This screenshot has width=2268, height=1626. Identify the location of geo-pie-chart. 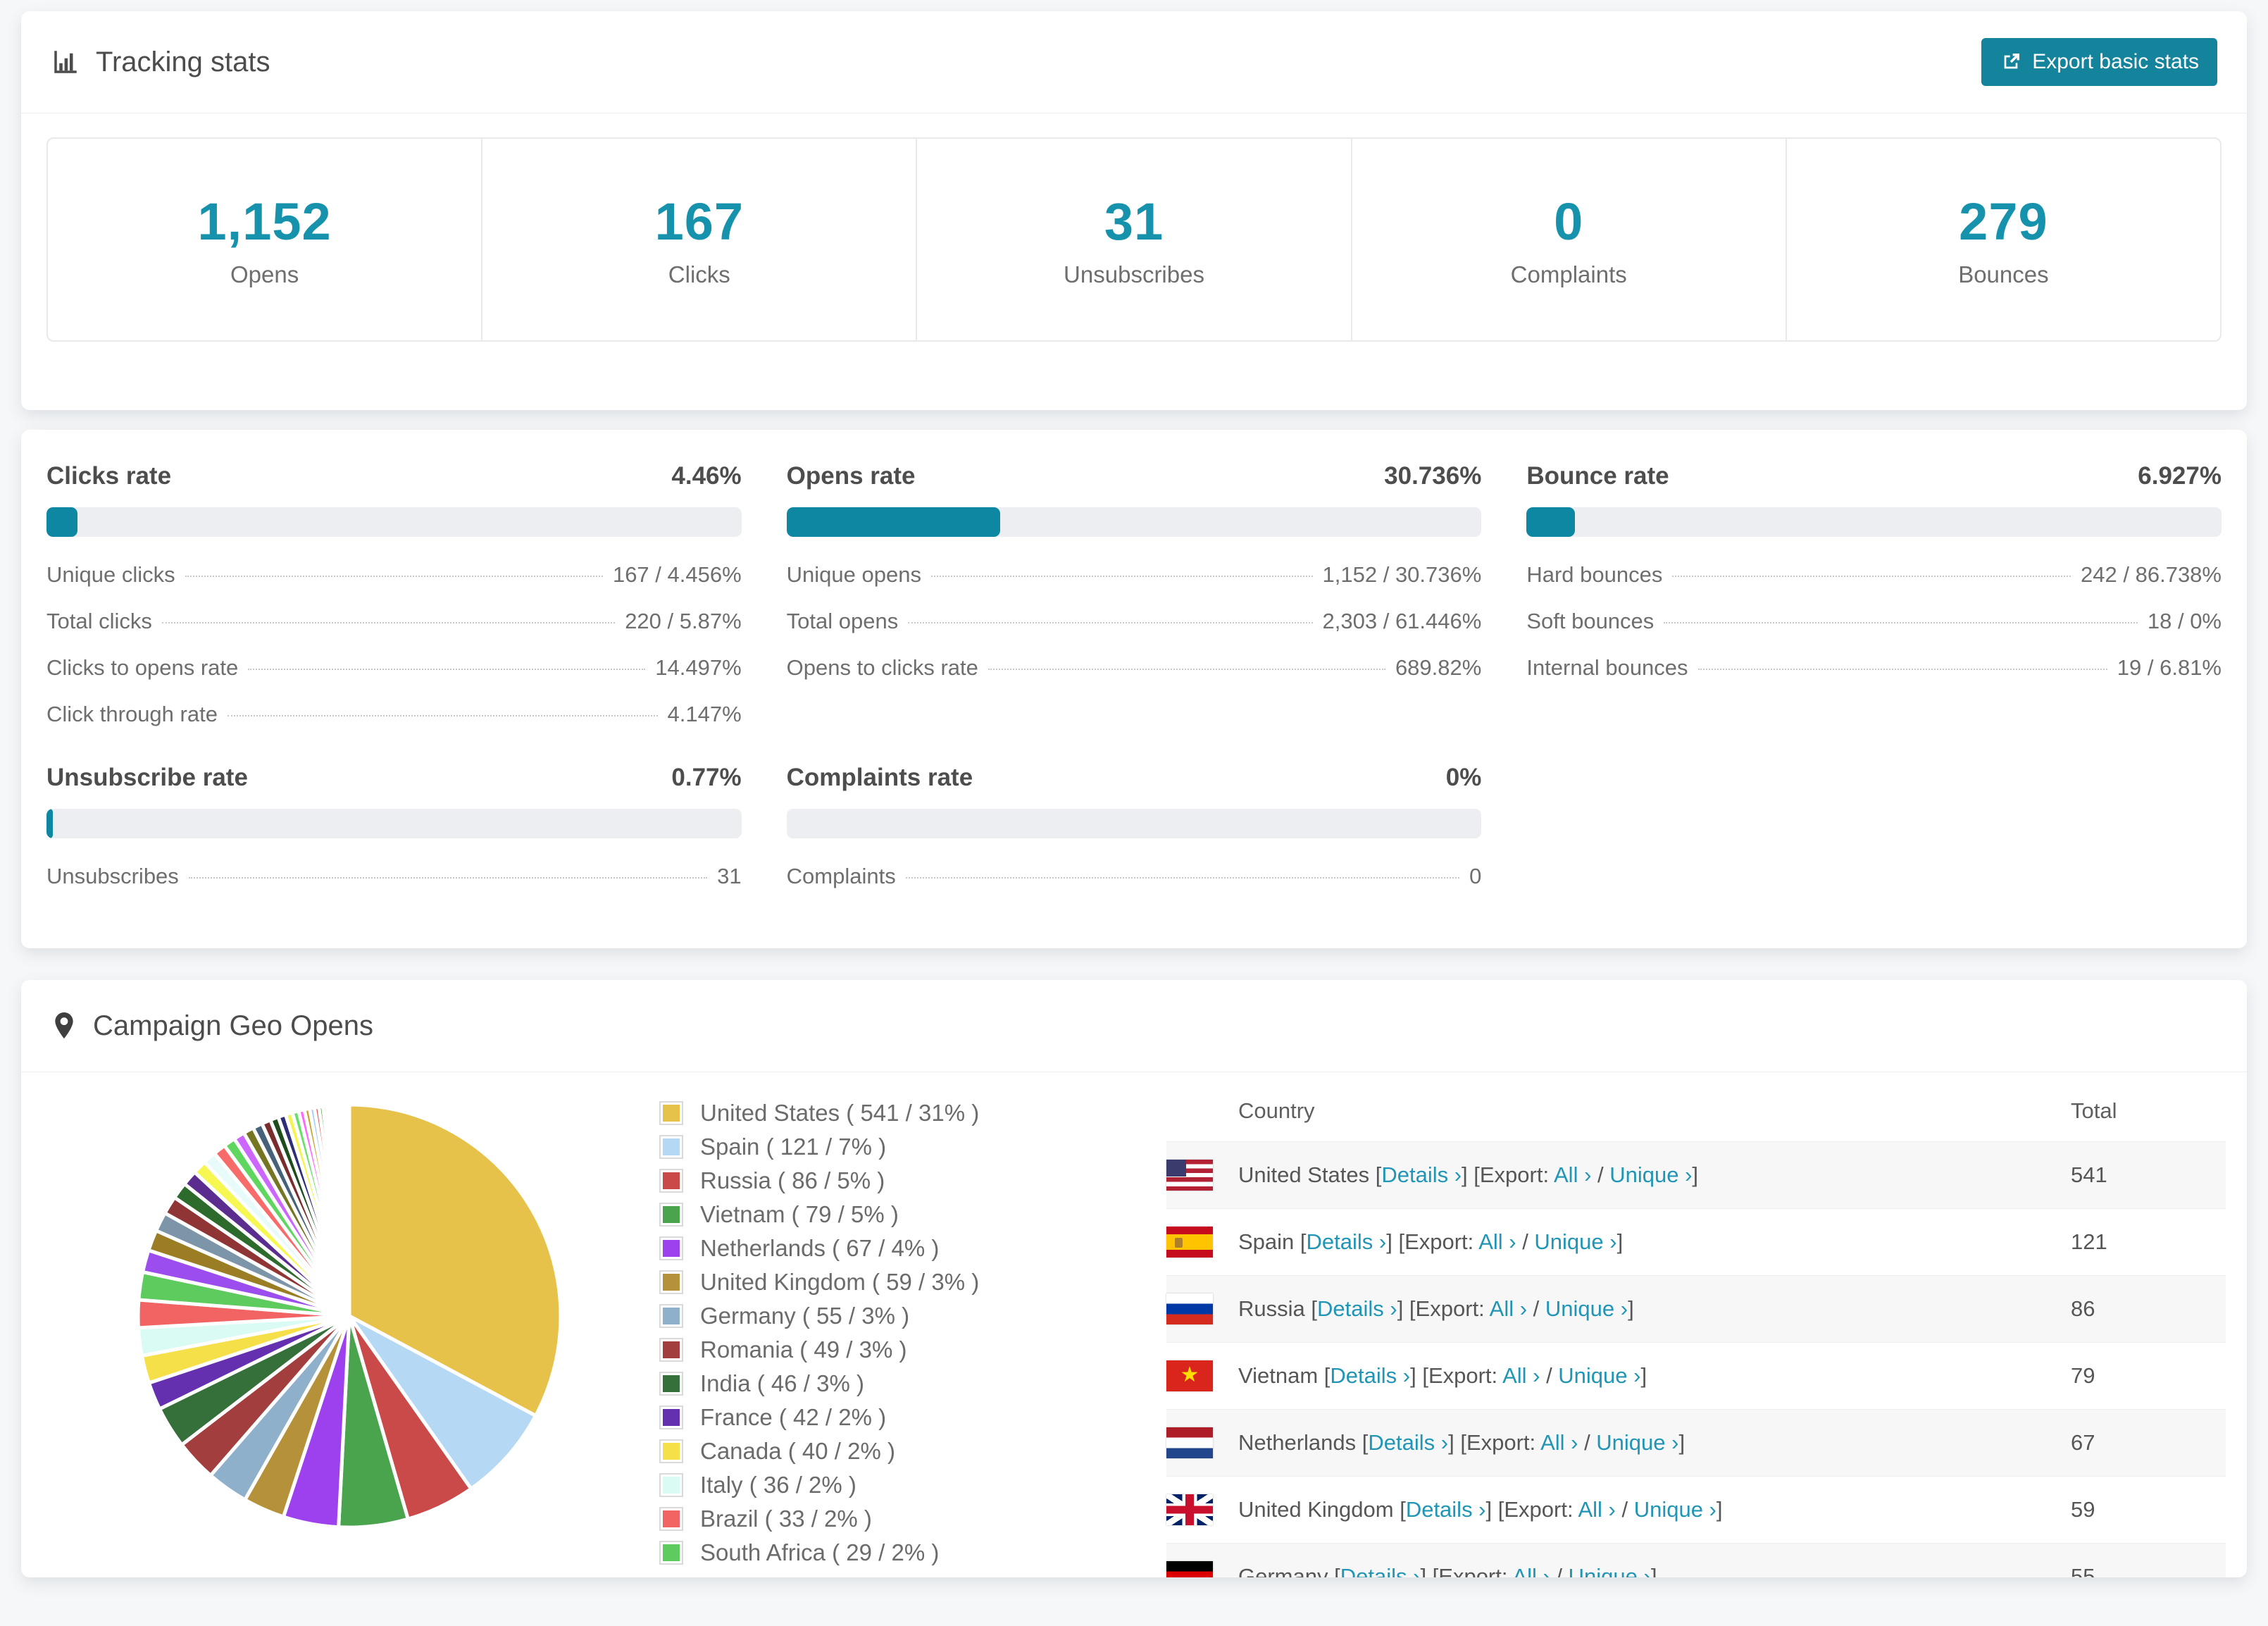
(307, 1329).